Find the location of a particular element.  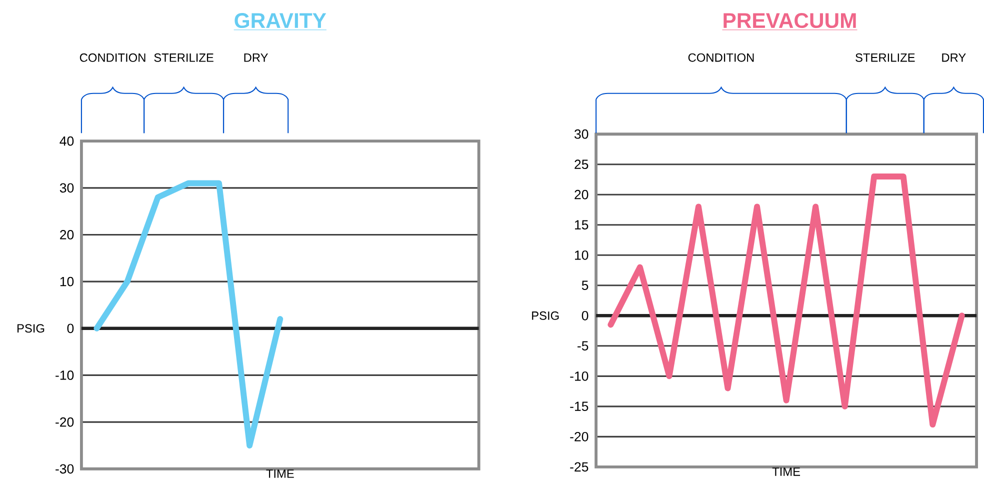

y-tick-label: -15 is located at coordinates (579, 407).